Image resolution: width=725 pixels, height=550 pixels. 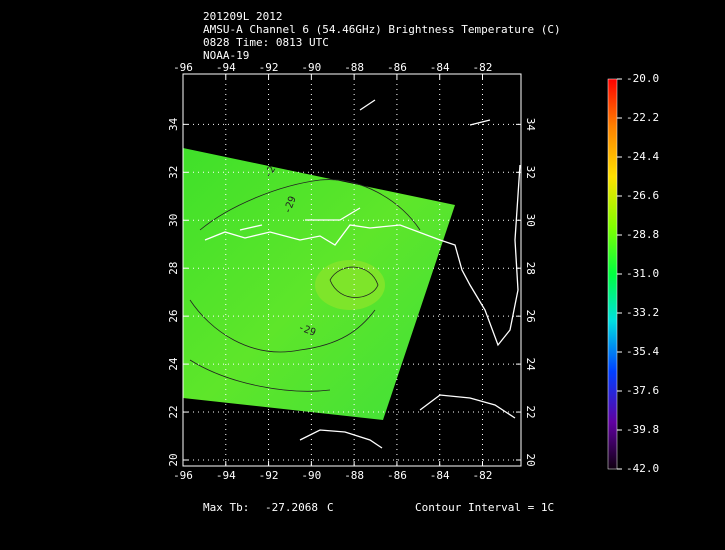 I want to click on colorbar-label: -39.8, so click(x=642, y=429).